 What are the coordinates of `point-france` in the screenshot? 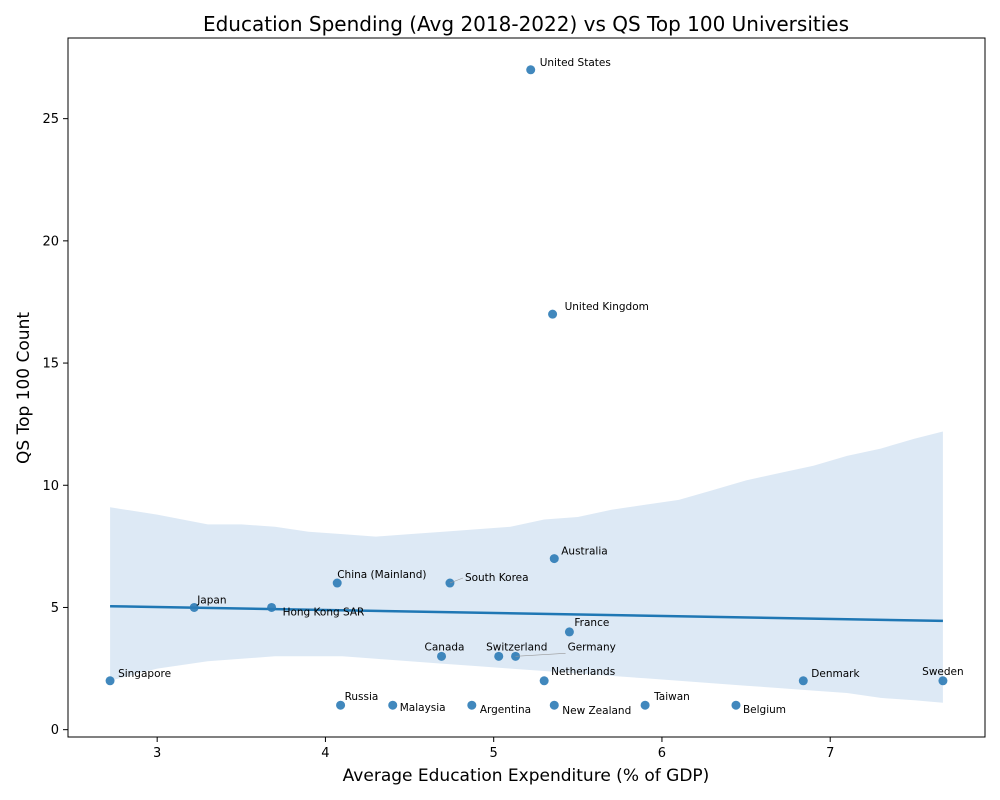 It's located at (569, 632).